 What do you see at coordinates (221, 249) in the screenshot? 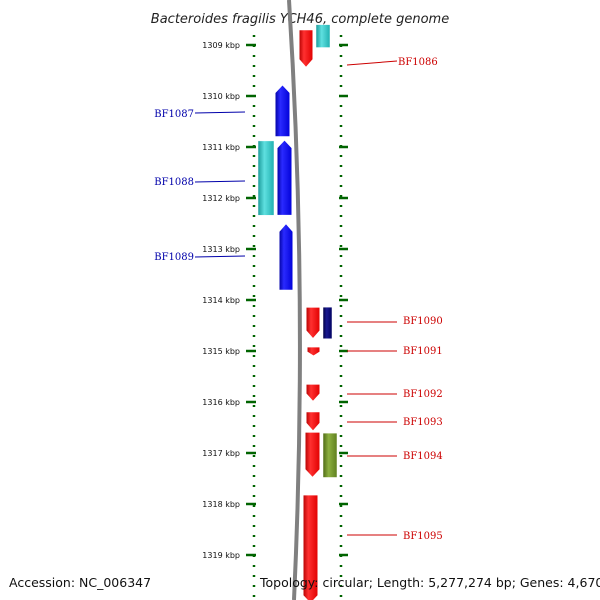
I see `ruler-tick-label: 1313 kbp` at bounding box center [221, 249].